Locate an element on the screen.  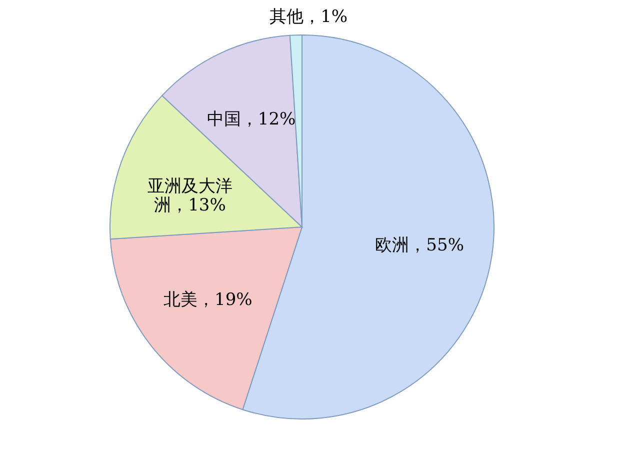
slice-label: 中国，12% is located at coordinates (251, 119).